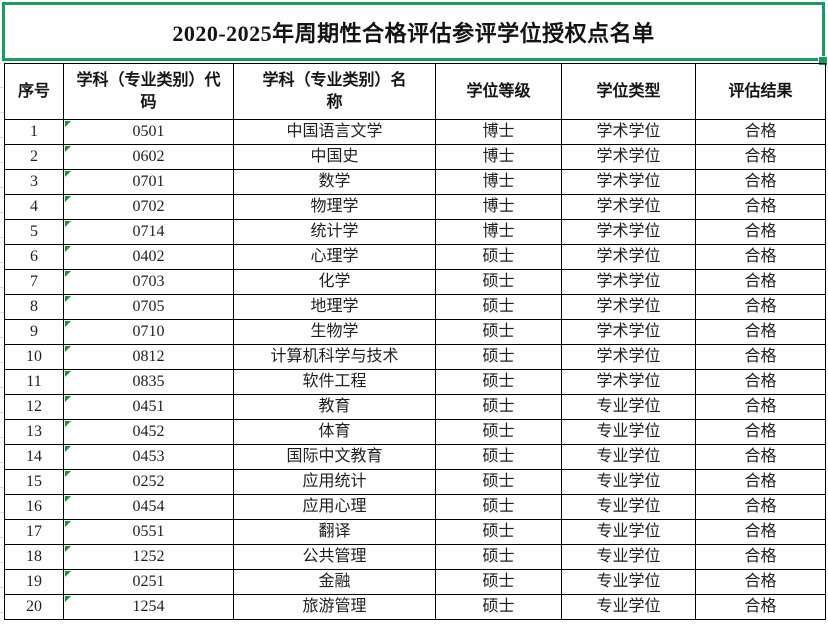  I want to click on code-cell: 0251, so click(148, 582).